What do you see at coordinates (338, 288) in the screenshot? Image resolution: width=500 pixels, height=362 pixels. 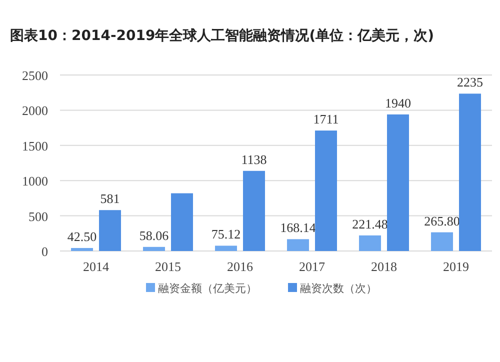 I see `legend-label: 融资次数（次）` at bounding box center [338, 288].